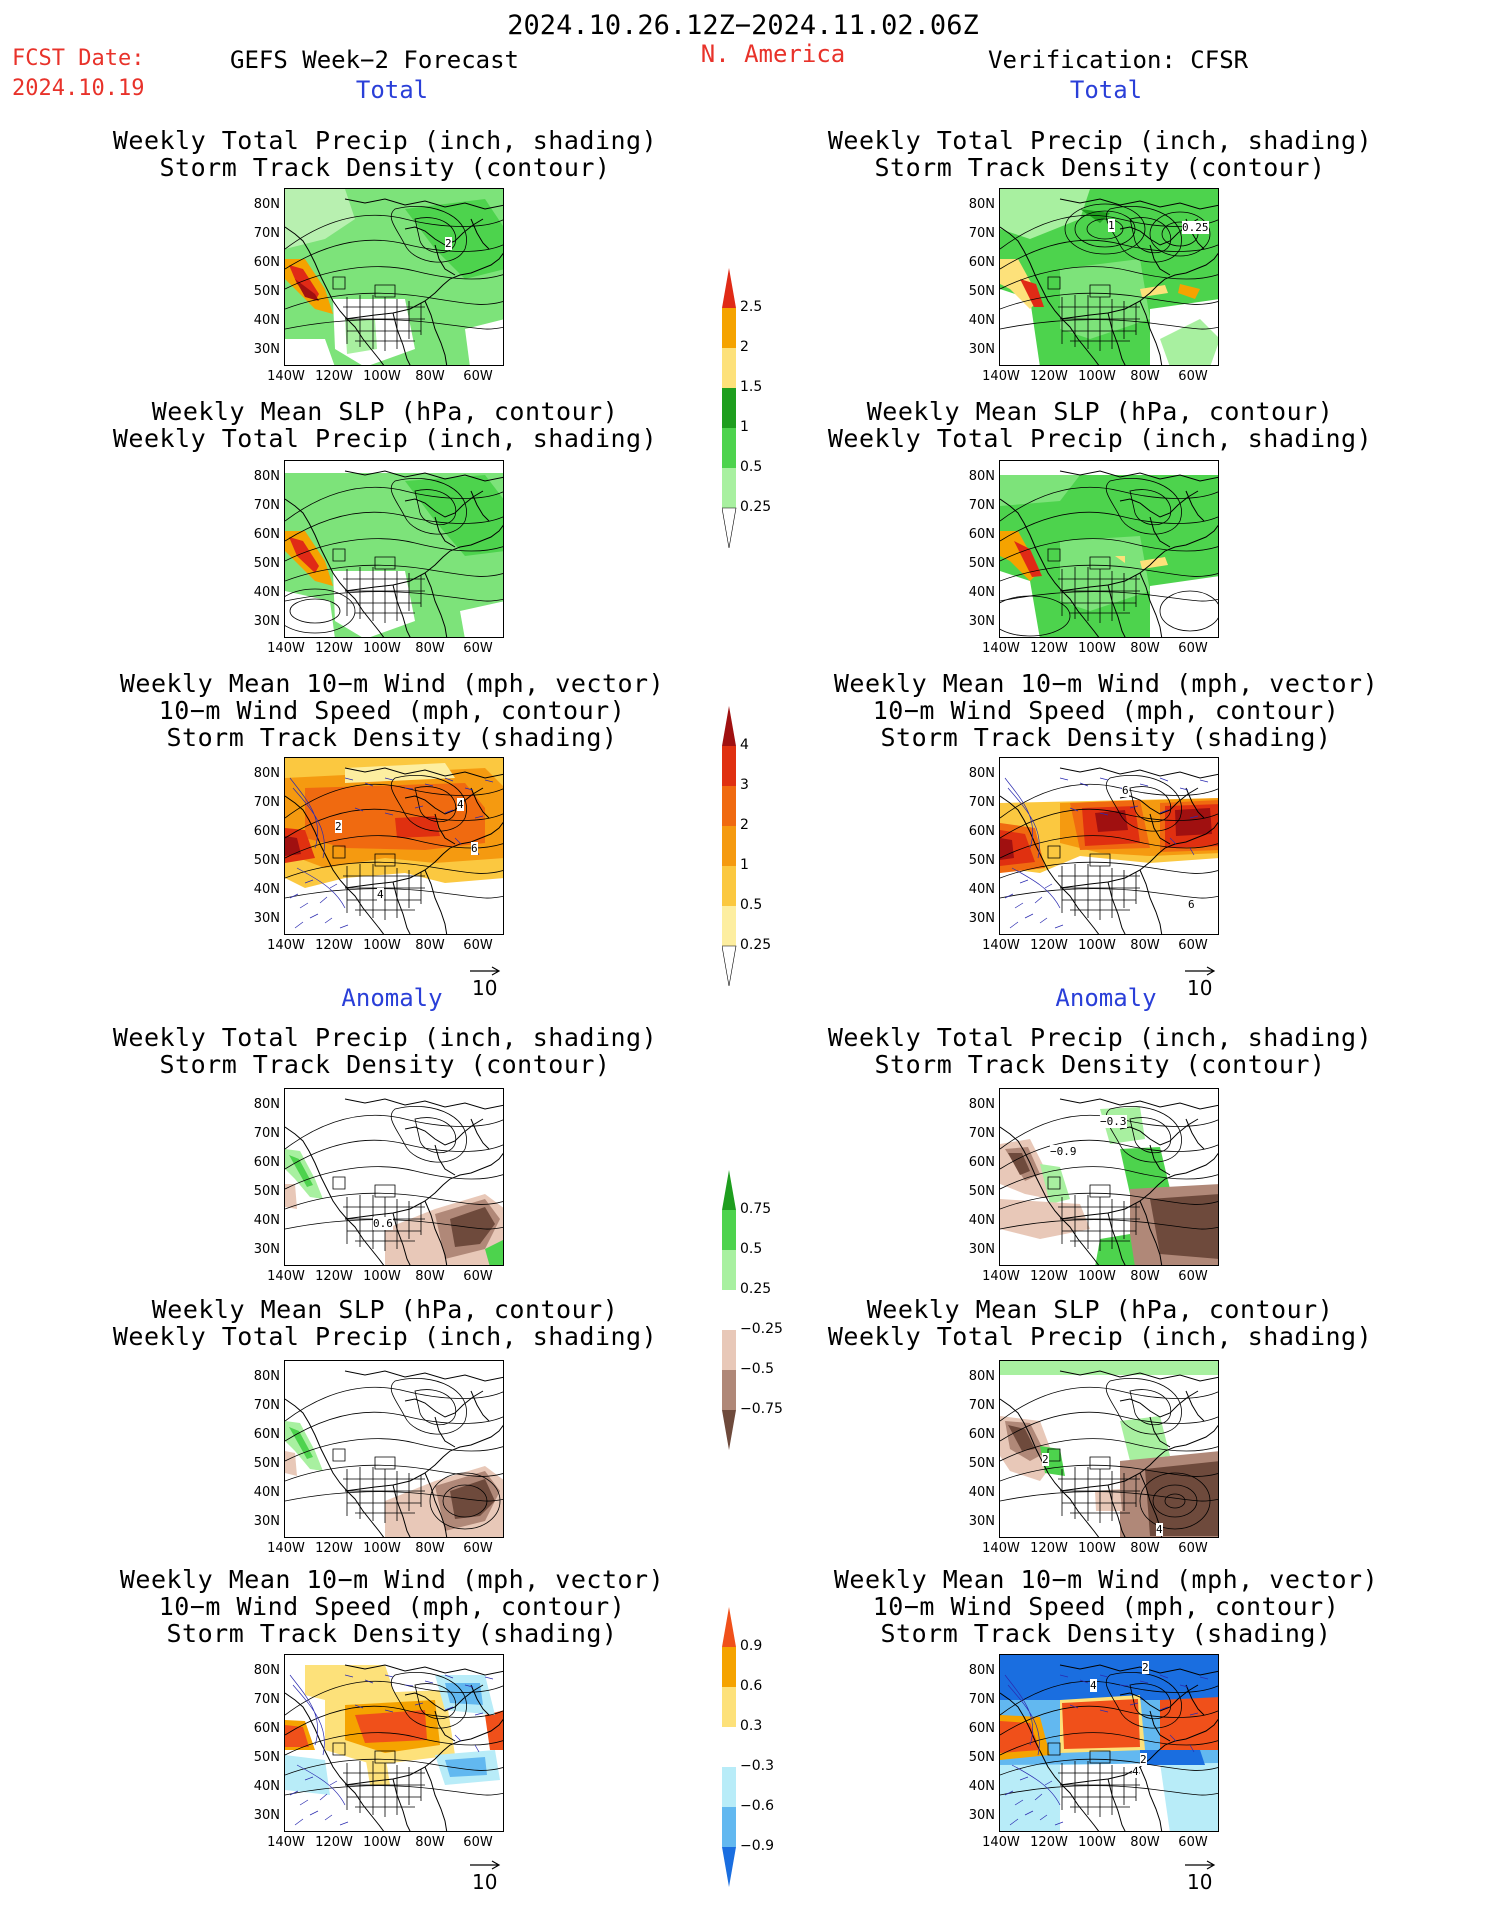  Describe the element at coordinates (1195, 227) in the screenshot. I see `contour-label: 0.25` at that location.